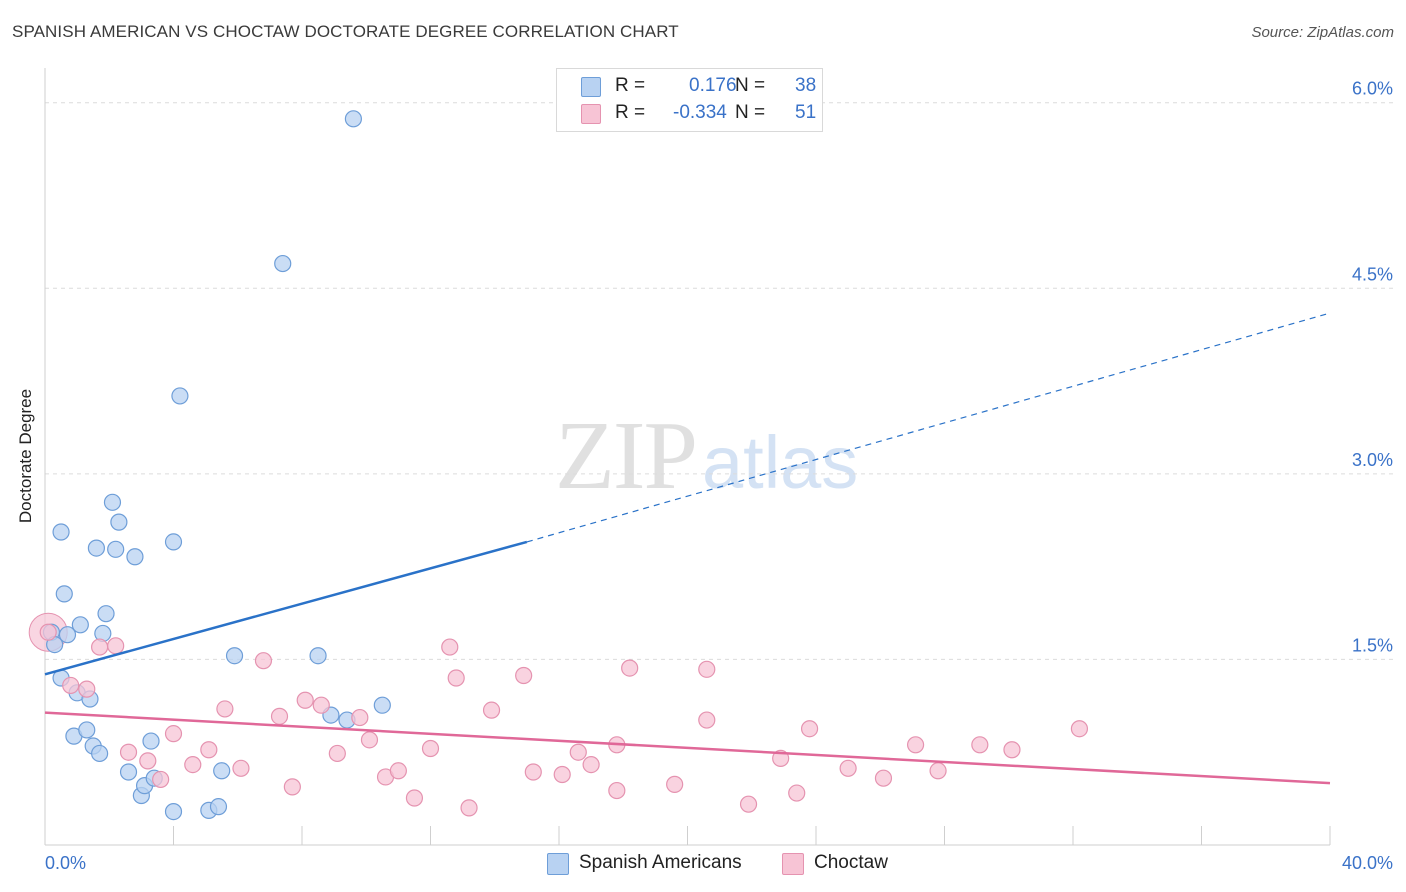  Describe the element at coordinates (928, 427) in the screenshot. I see `trendline-spanish-americans-extrapolated` at that location.